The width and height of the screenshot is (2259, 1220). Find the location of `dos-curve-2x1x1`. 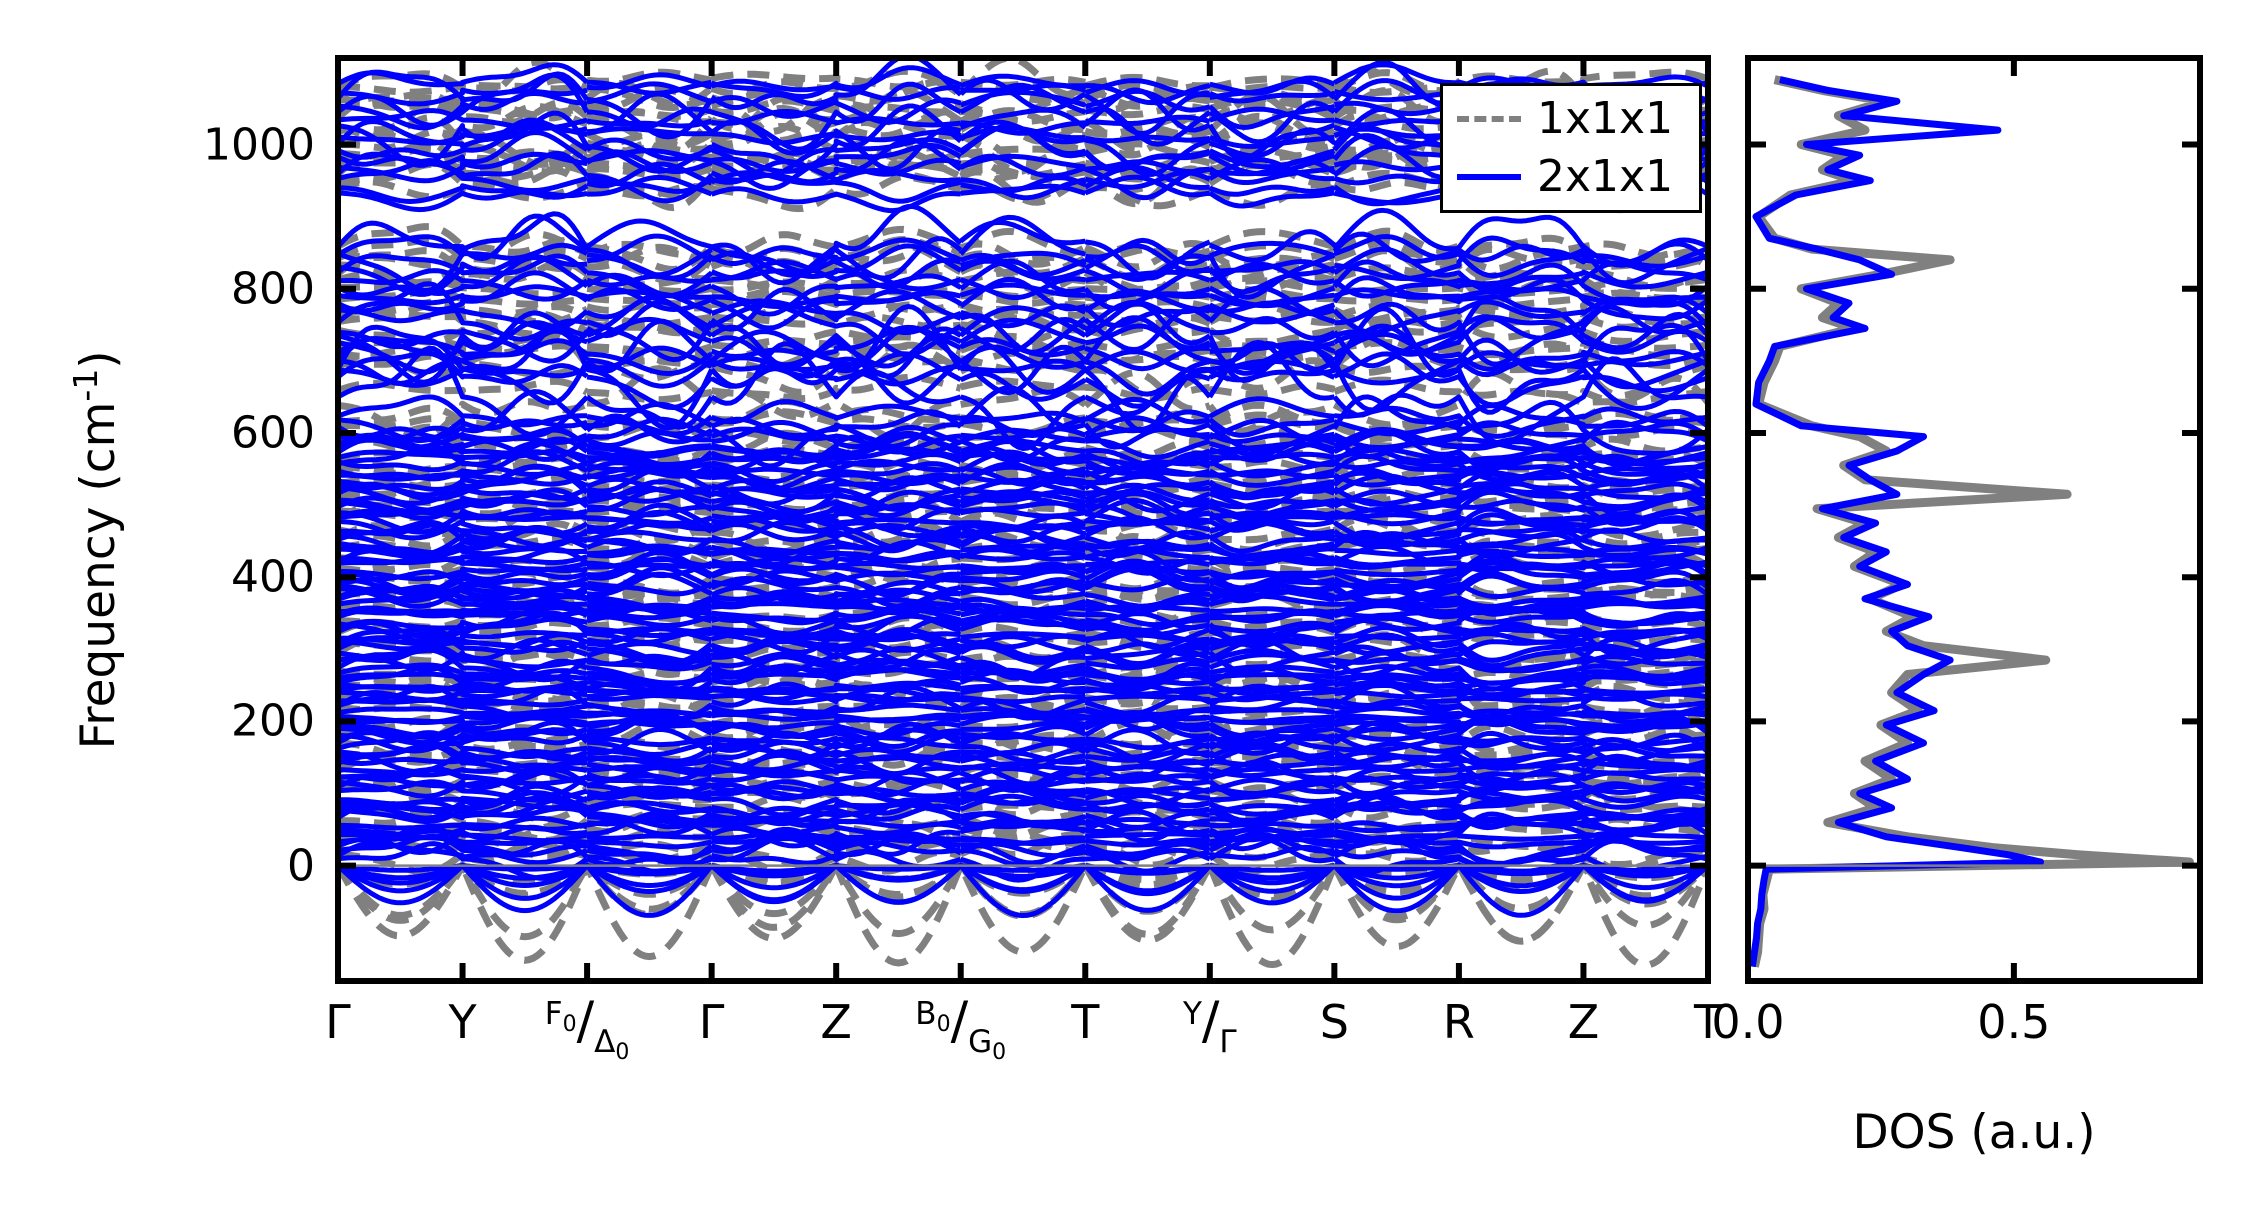

dos-curve-2x1x1 is located at coordinates (1896, 522).